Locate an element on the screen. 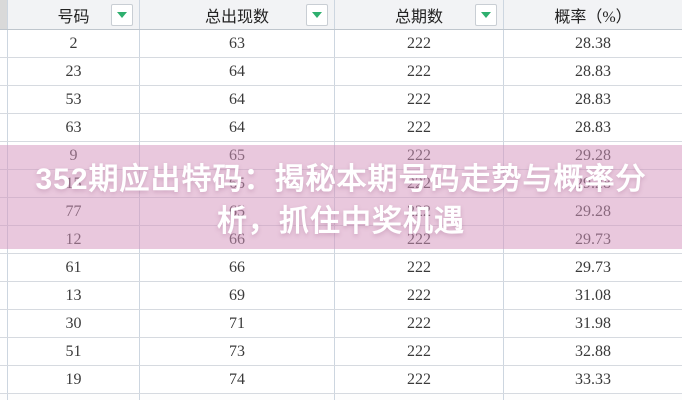  cell-number: 9 is located at coordinates (74, 155).